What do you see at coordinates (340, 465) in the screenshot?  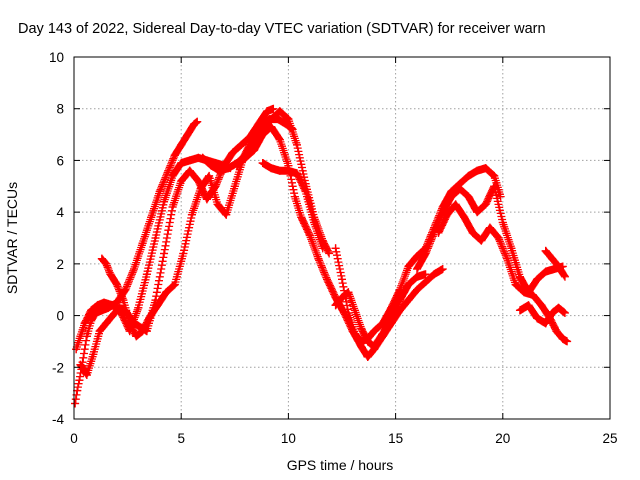 I see `x-axis-label: GPS time / hours` at bounding box center [340, 465].